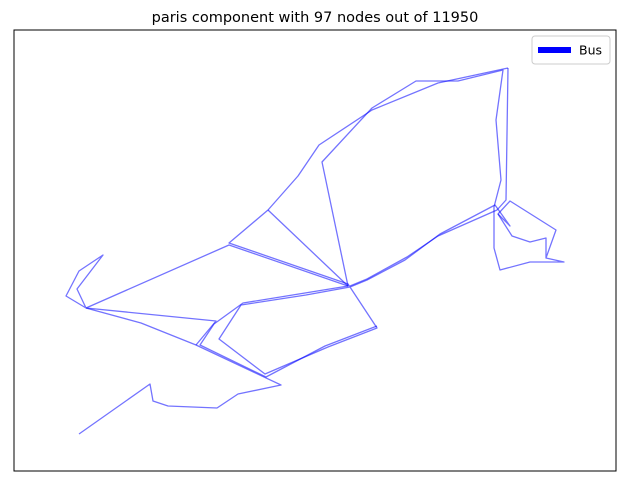 The image size is (630, 486). What do you see at coordinates (590, 50) in the screenshot?
I see `legend-label-bus: Bus` at bounding box center [590, 50].